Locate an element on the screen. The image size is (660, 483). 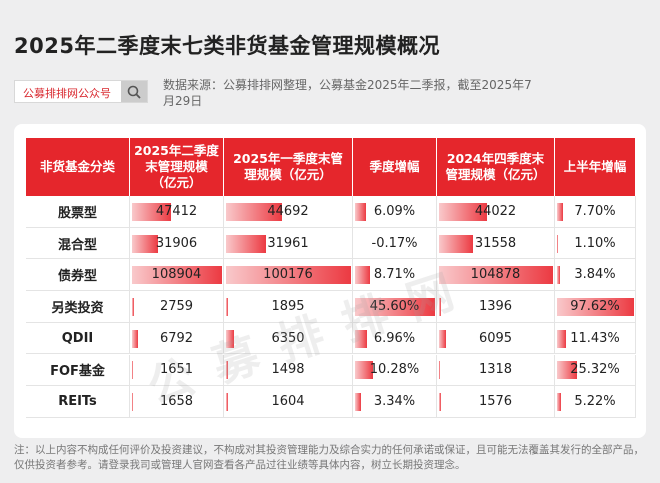
table-cell: 97.62% is located at coordinates (595, 307).